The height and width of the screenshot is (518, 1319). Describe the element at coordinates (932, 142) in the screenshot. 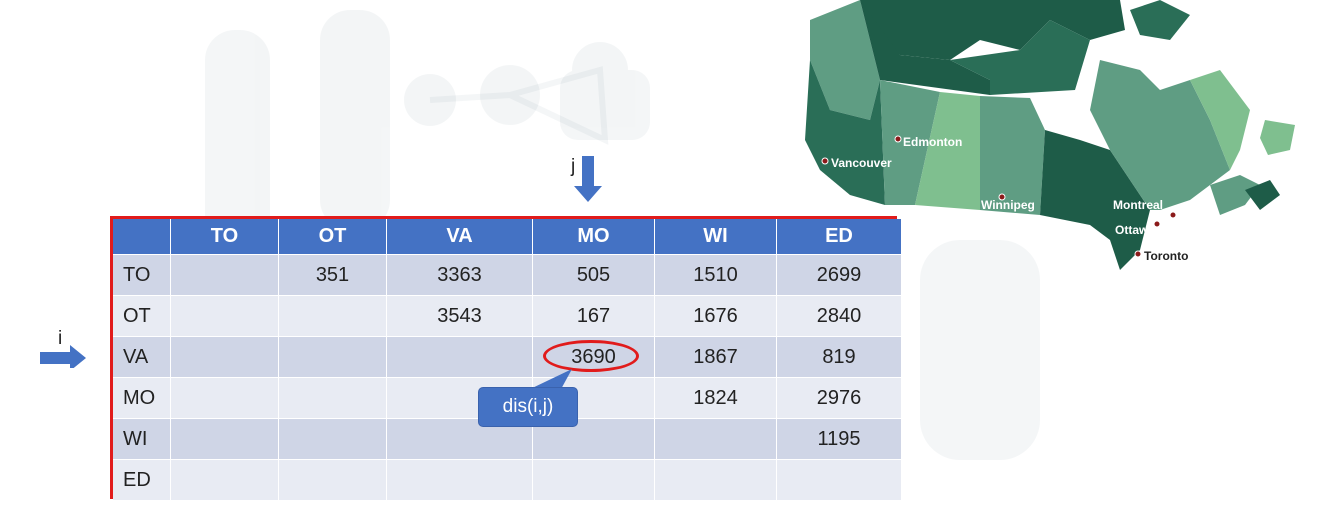

I see `edmonton-label: Edmonton` at that location.